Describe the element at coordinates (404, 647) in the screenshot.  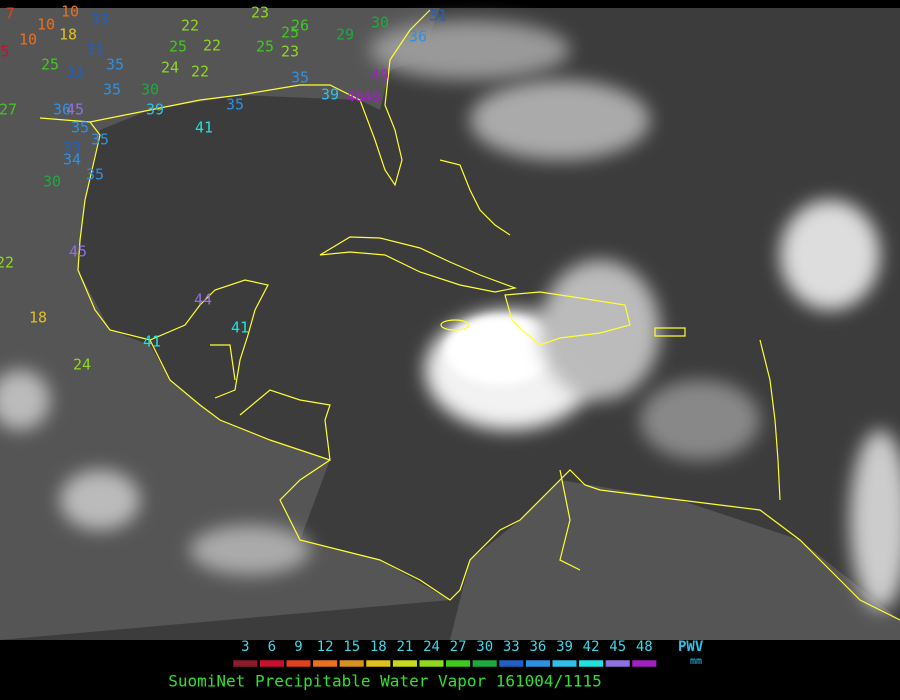
I see `colorbar-tick-label: 21` at that location.